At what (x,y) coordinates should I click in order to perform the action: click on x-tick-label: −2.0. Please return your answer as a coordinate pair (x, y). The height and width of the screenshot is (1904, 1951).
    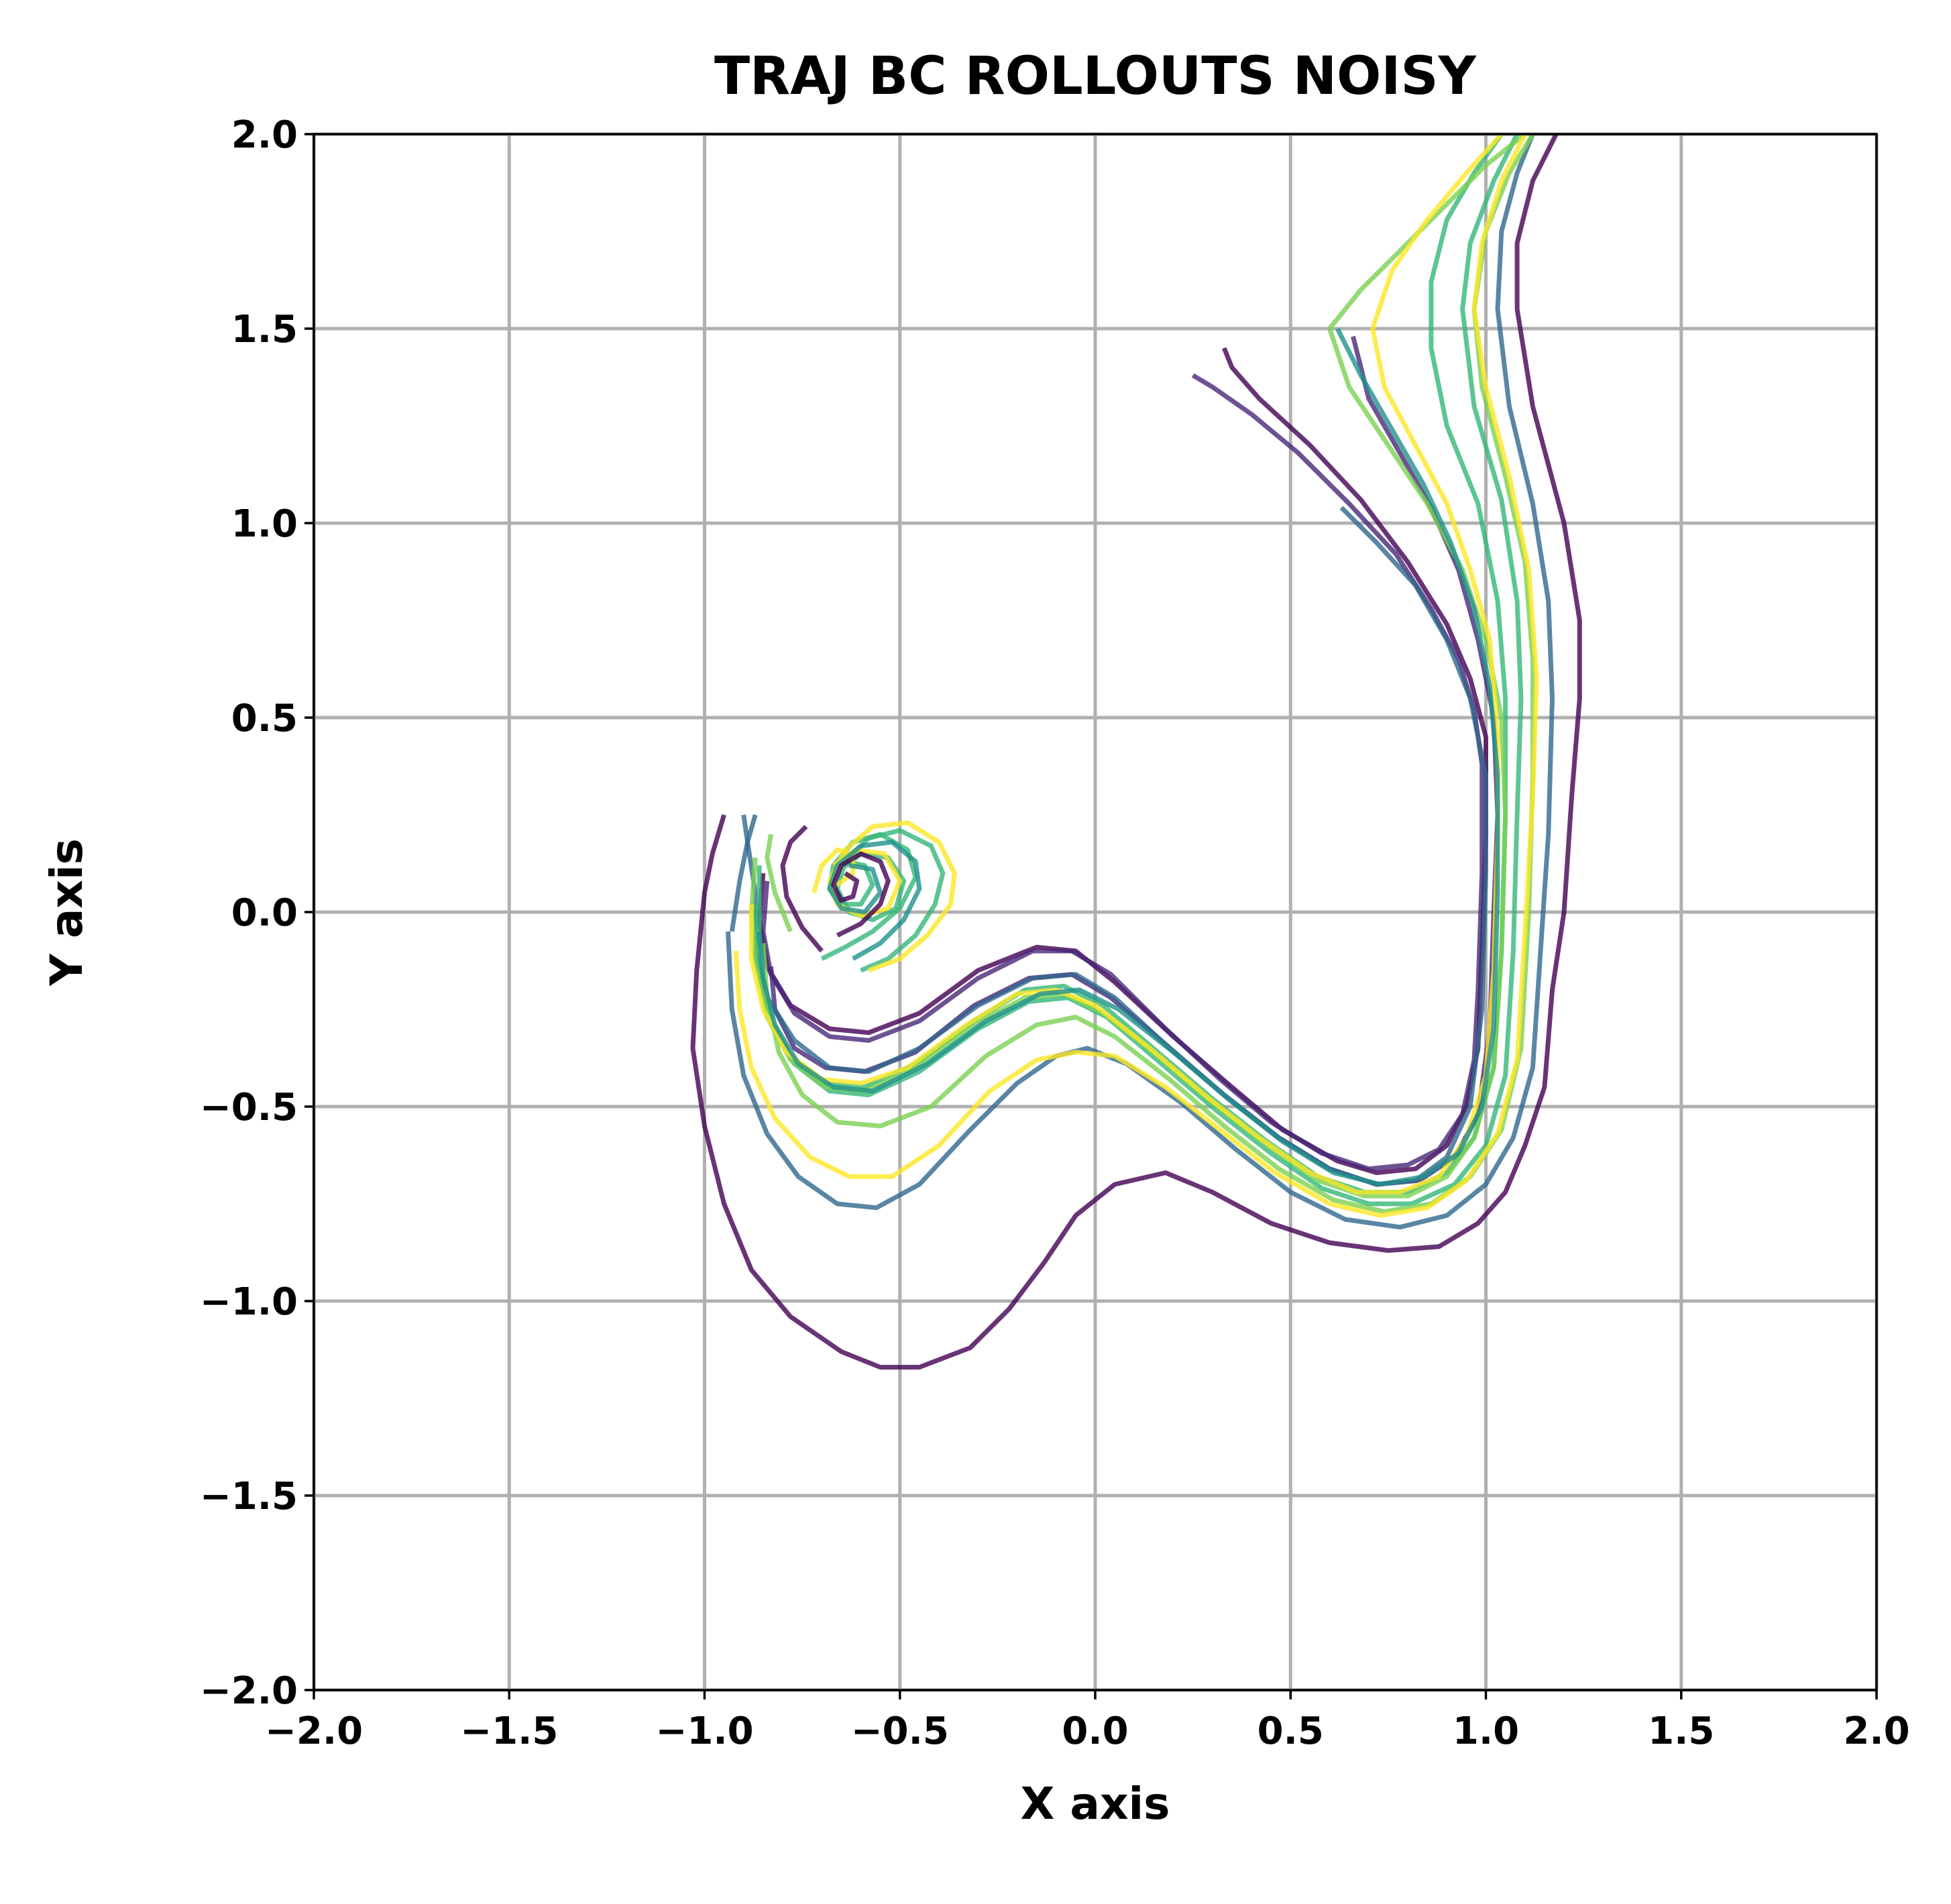
    Looking at the image, I should click on (314, 1731).